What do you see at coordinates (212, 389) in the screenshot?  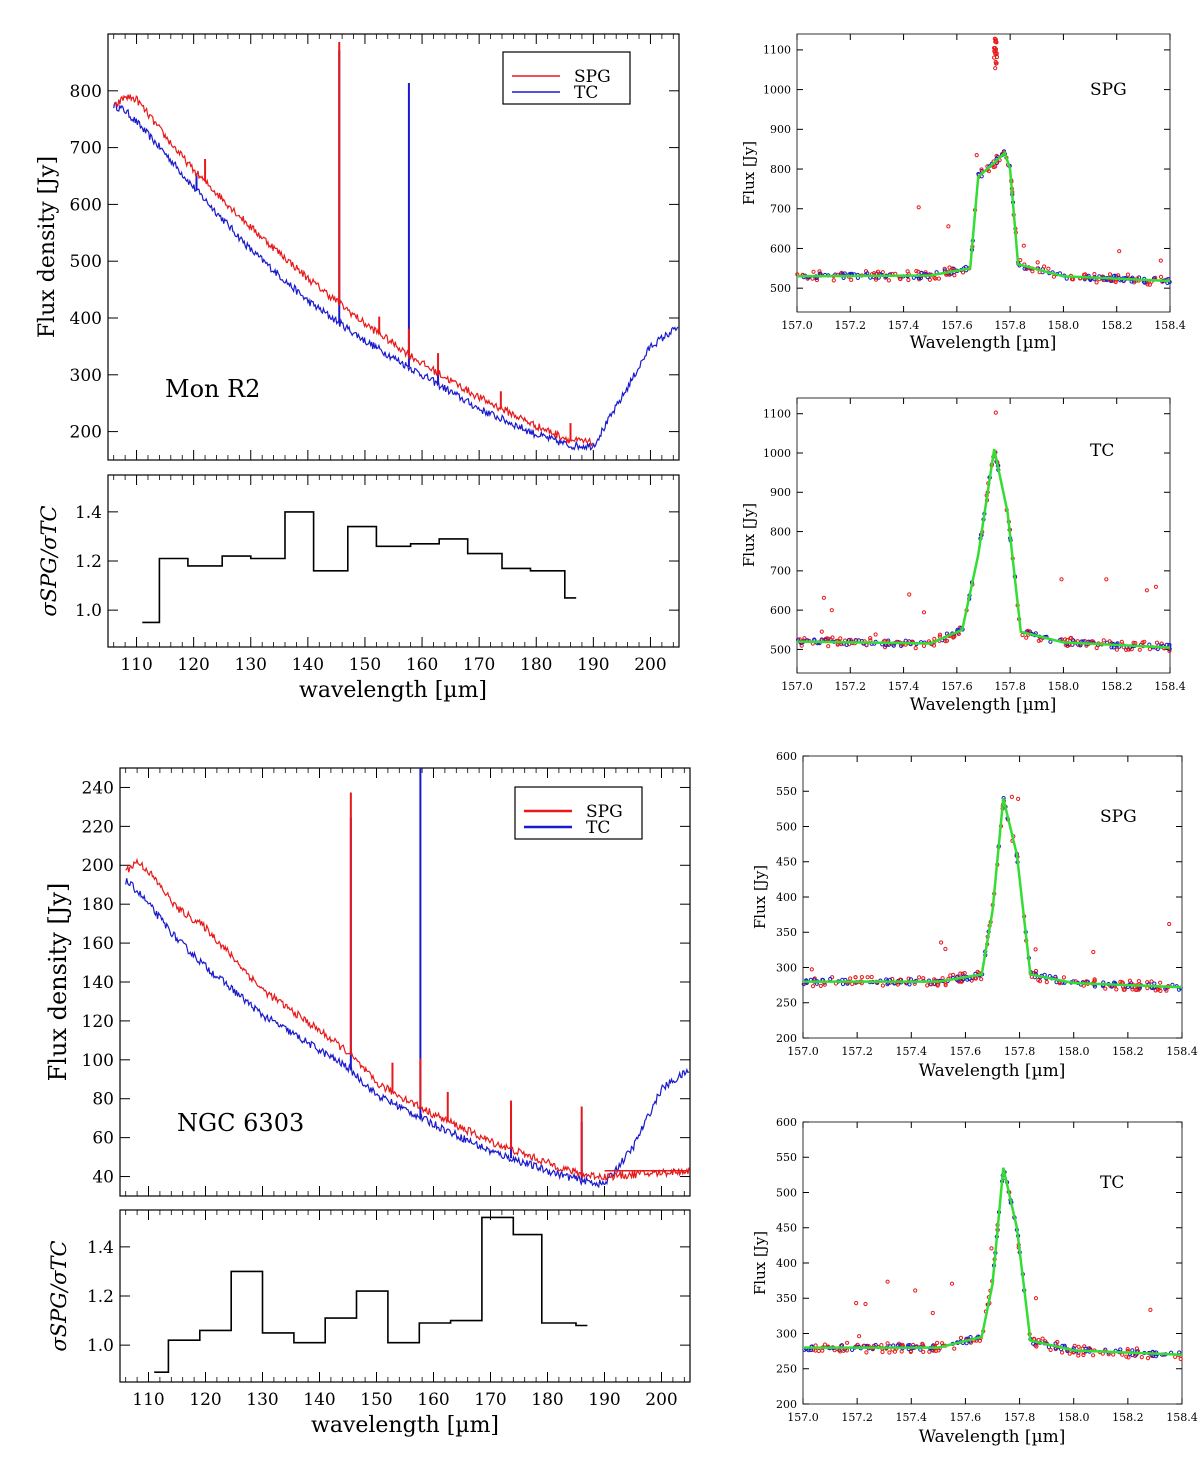 I see `object-label: Mon R2` at bounding box center [212, 389].